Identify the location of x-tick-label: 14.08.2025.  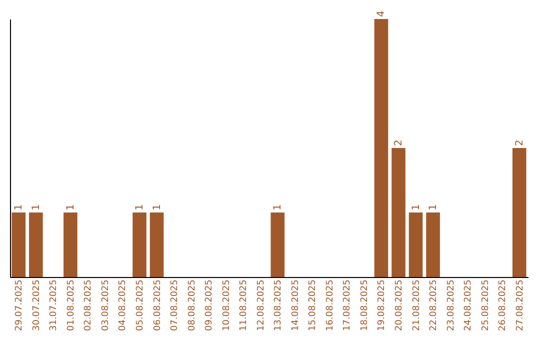
(295, 306).